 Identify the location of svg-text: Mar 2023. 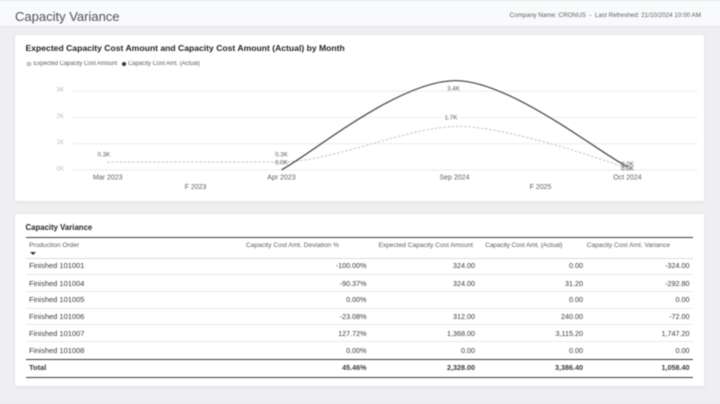
(108, 177).